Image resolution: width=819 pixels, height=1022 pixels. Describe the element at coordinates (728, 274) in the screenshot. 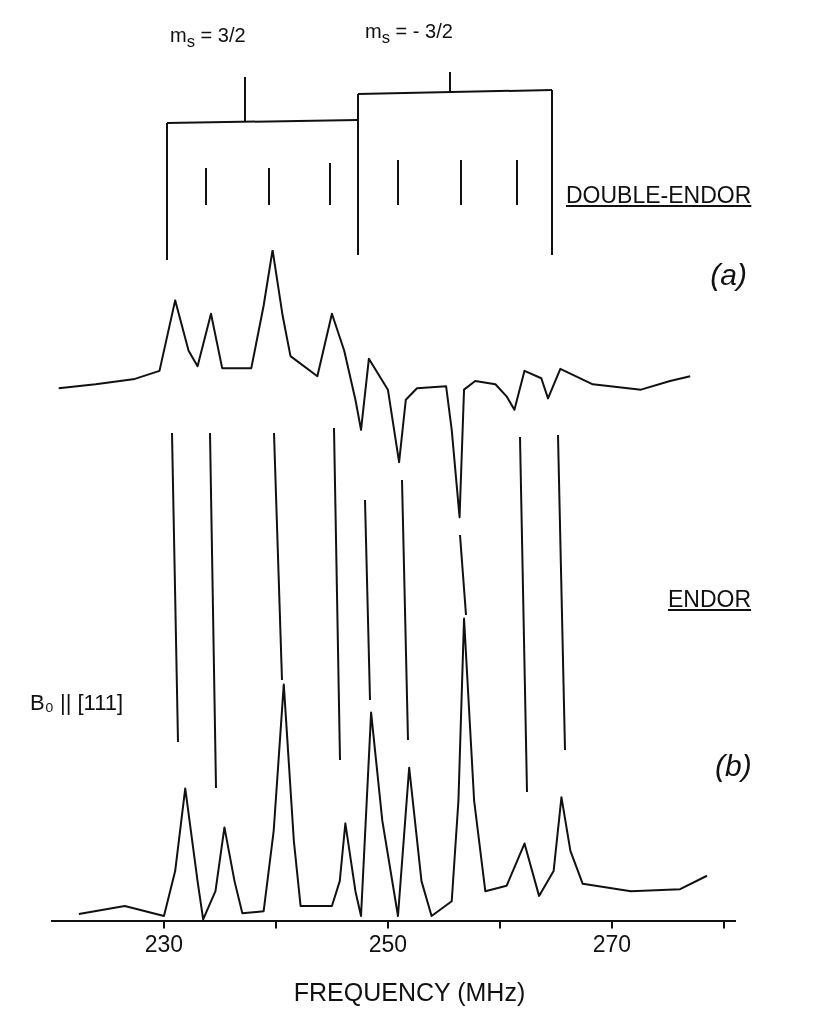

I see `text: (a)` at that location.